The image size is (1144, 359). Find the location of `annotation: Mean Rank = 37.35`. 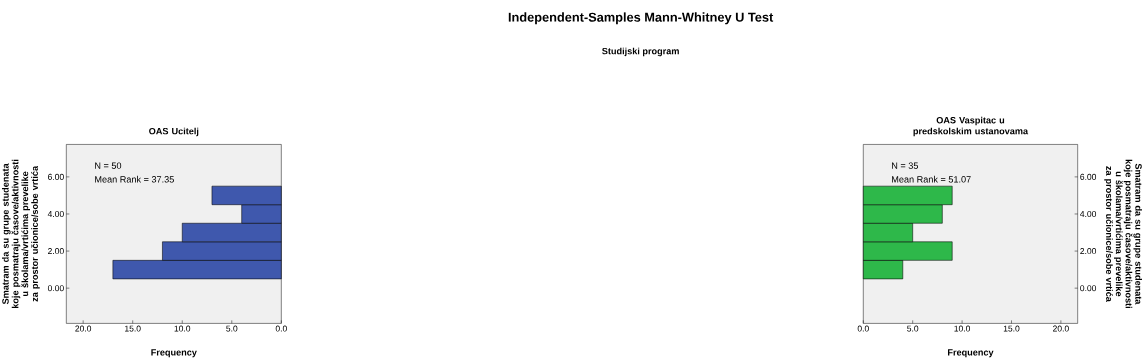

annotation: Mean Rank = 37.35 is located at coordinates (134, 179).